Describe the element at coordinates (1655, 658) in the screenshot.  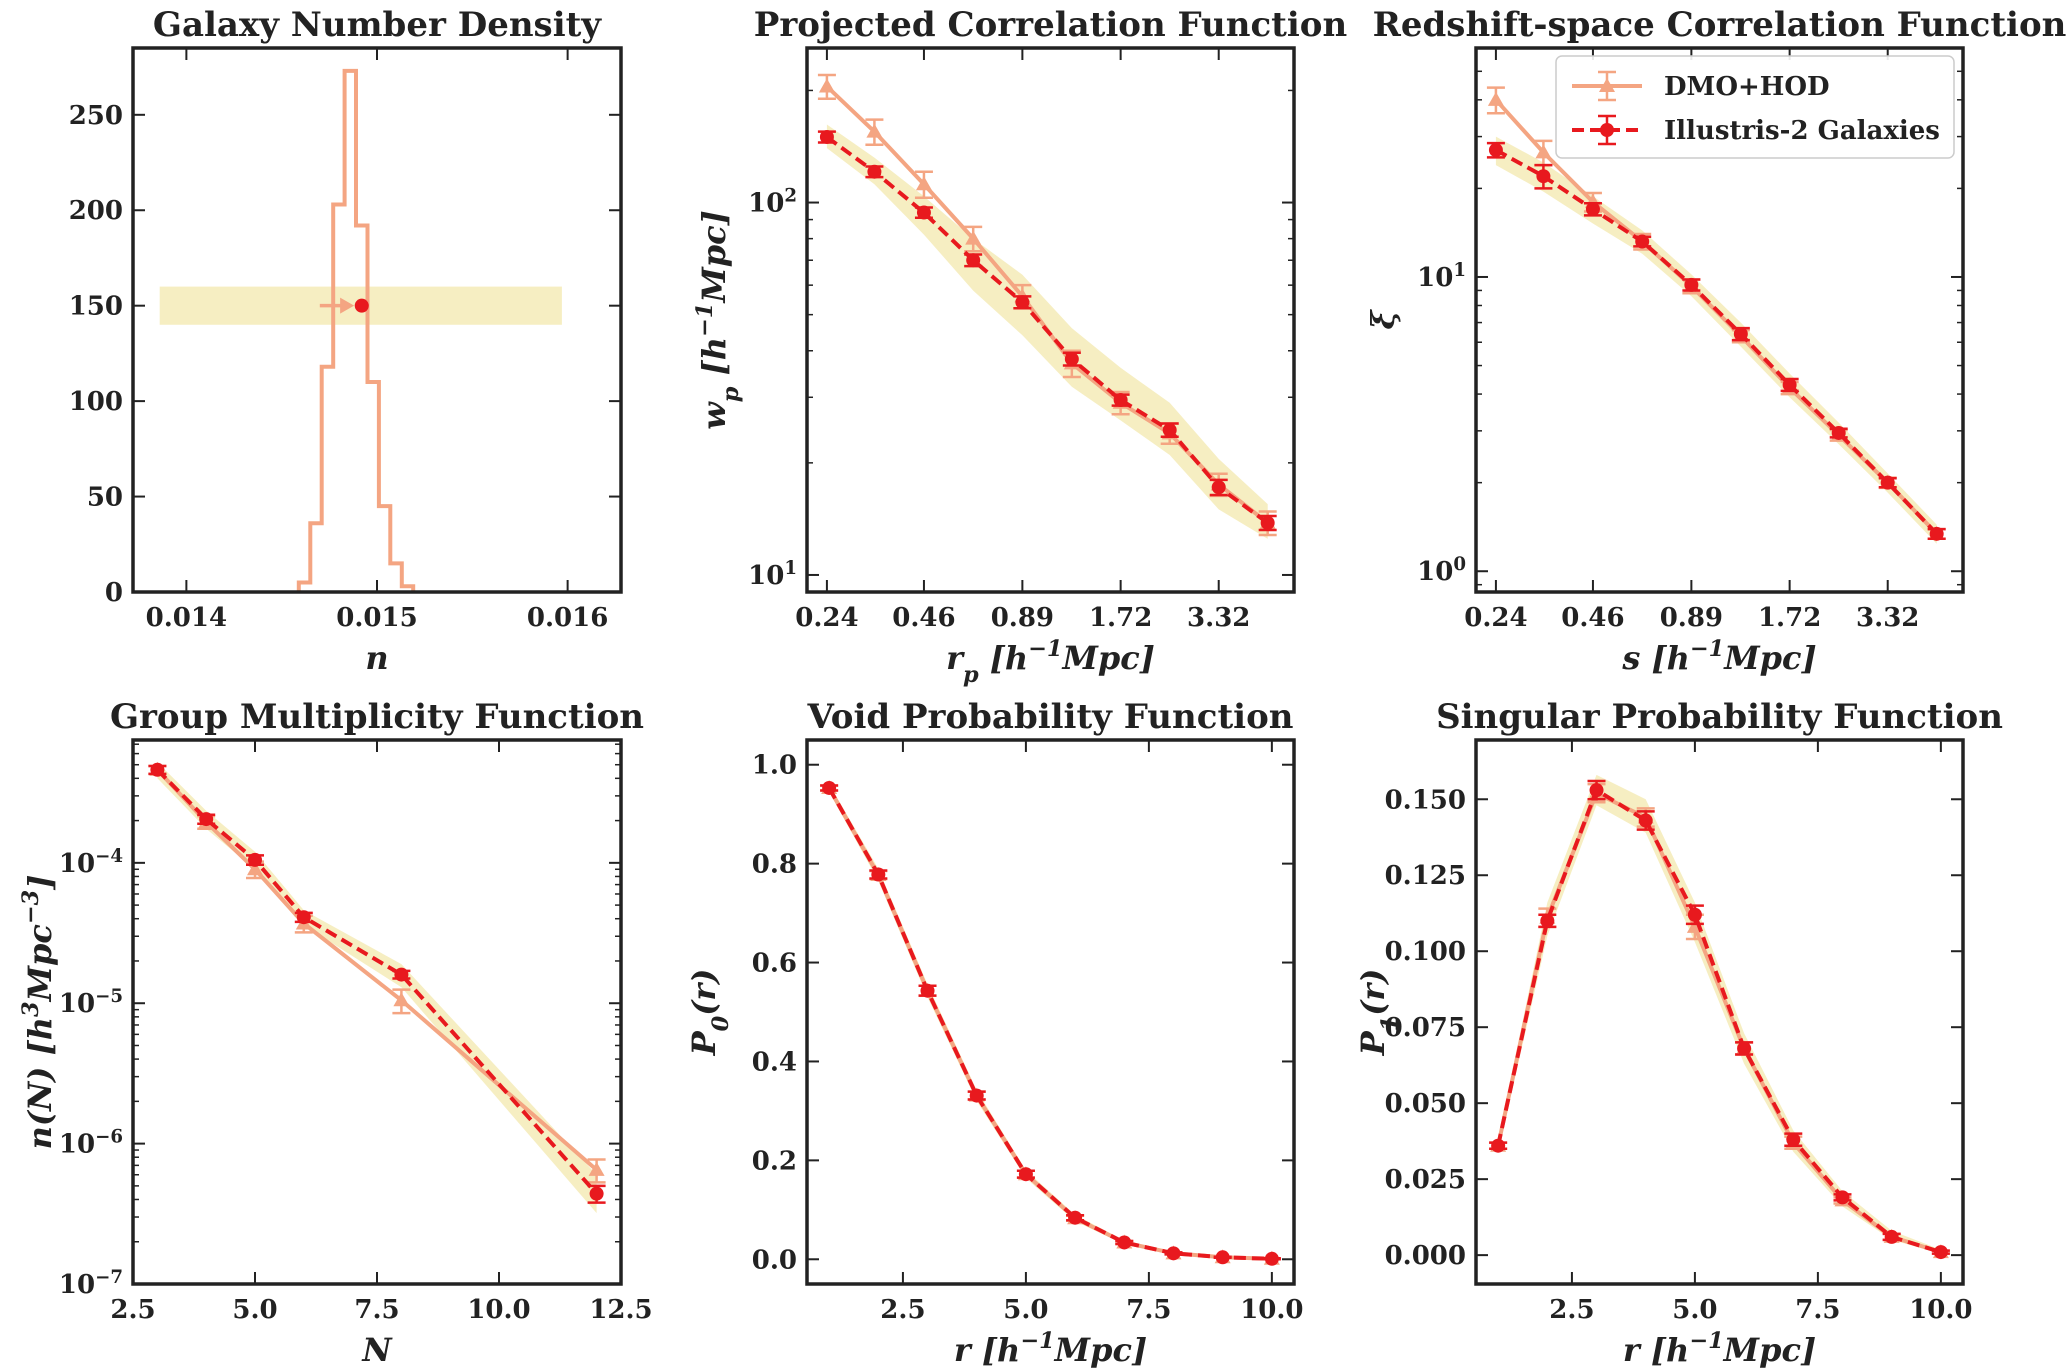
I see `label-part: s [h` at that location.